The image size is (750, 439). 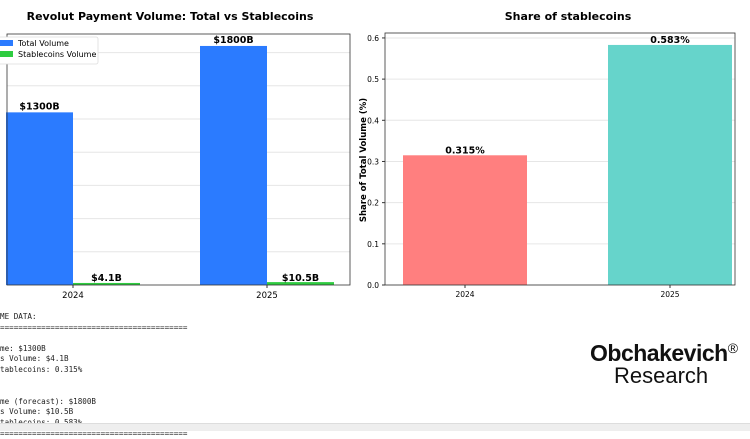 I want to click on y-tick-label: 0.2, so click(x=373, y=203).